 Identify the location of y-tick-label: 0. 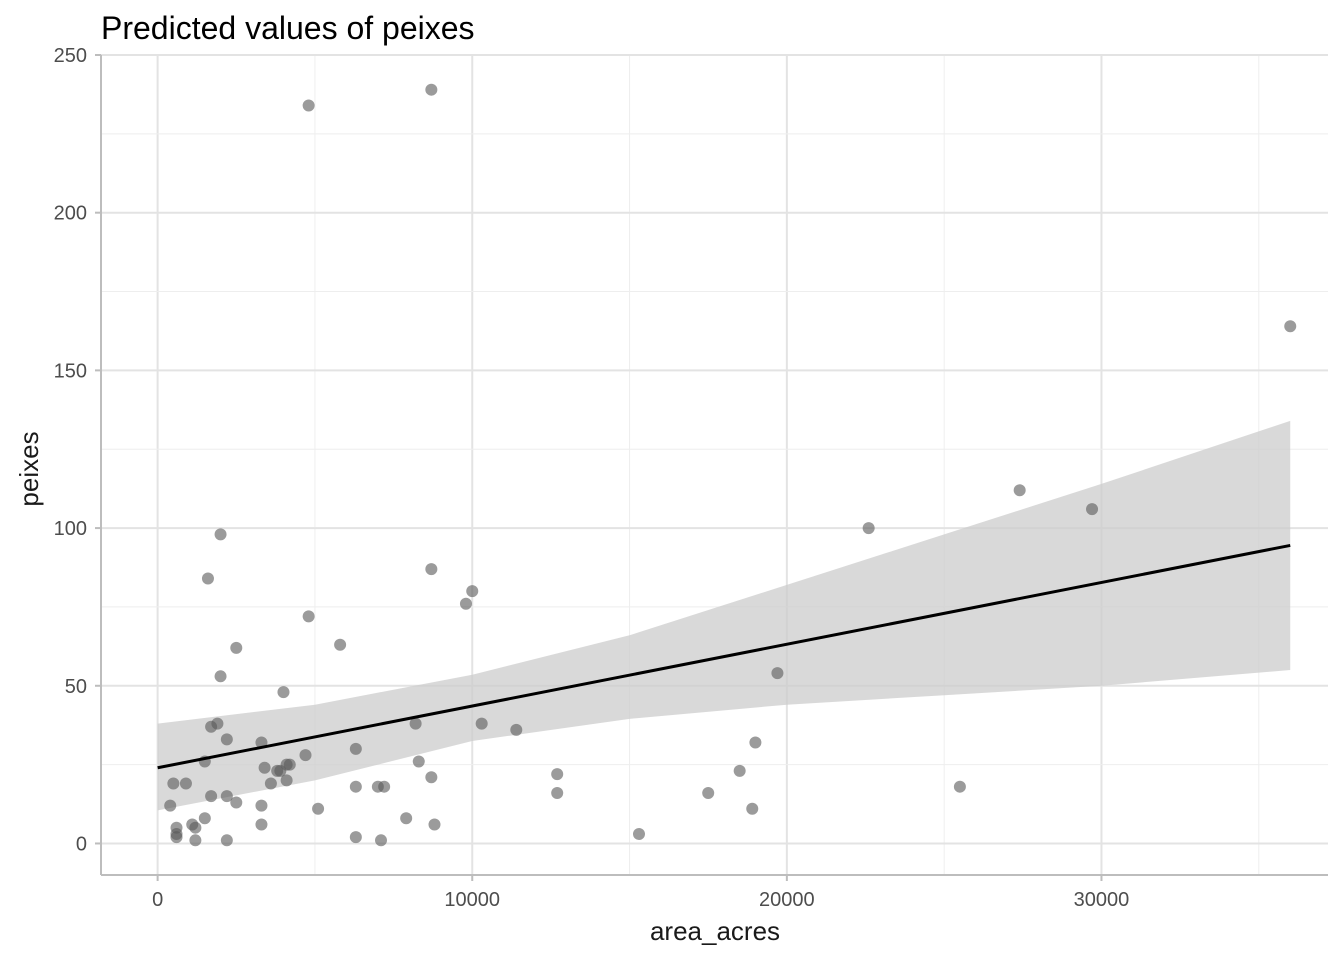
(81, 844).